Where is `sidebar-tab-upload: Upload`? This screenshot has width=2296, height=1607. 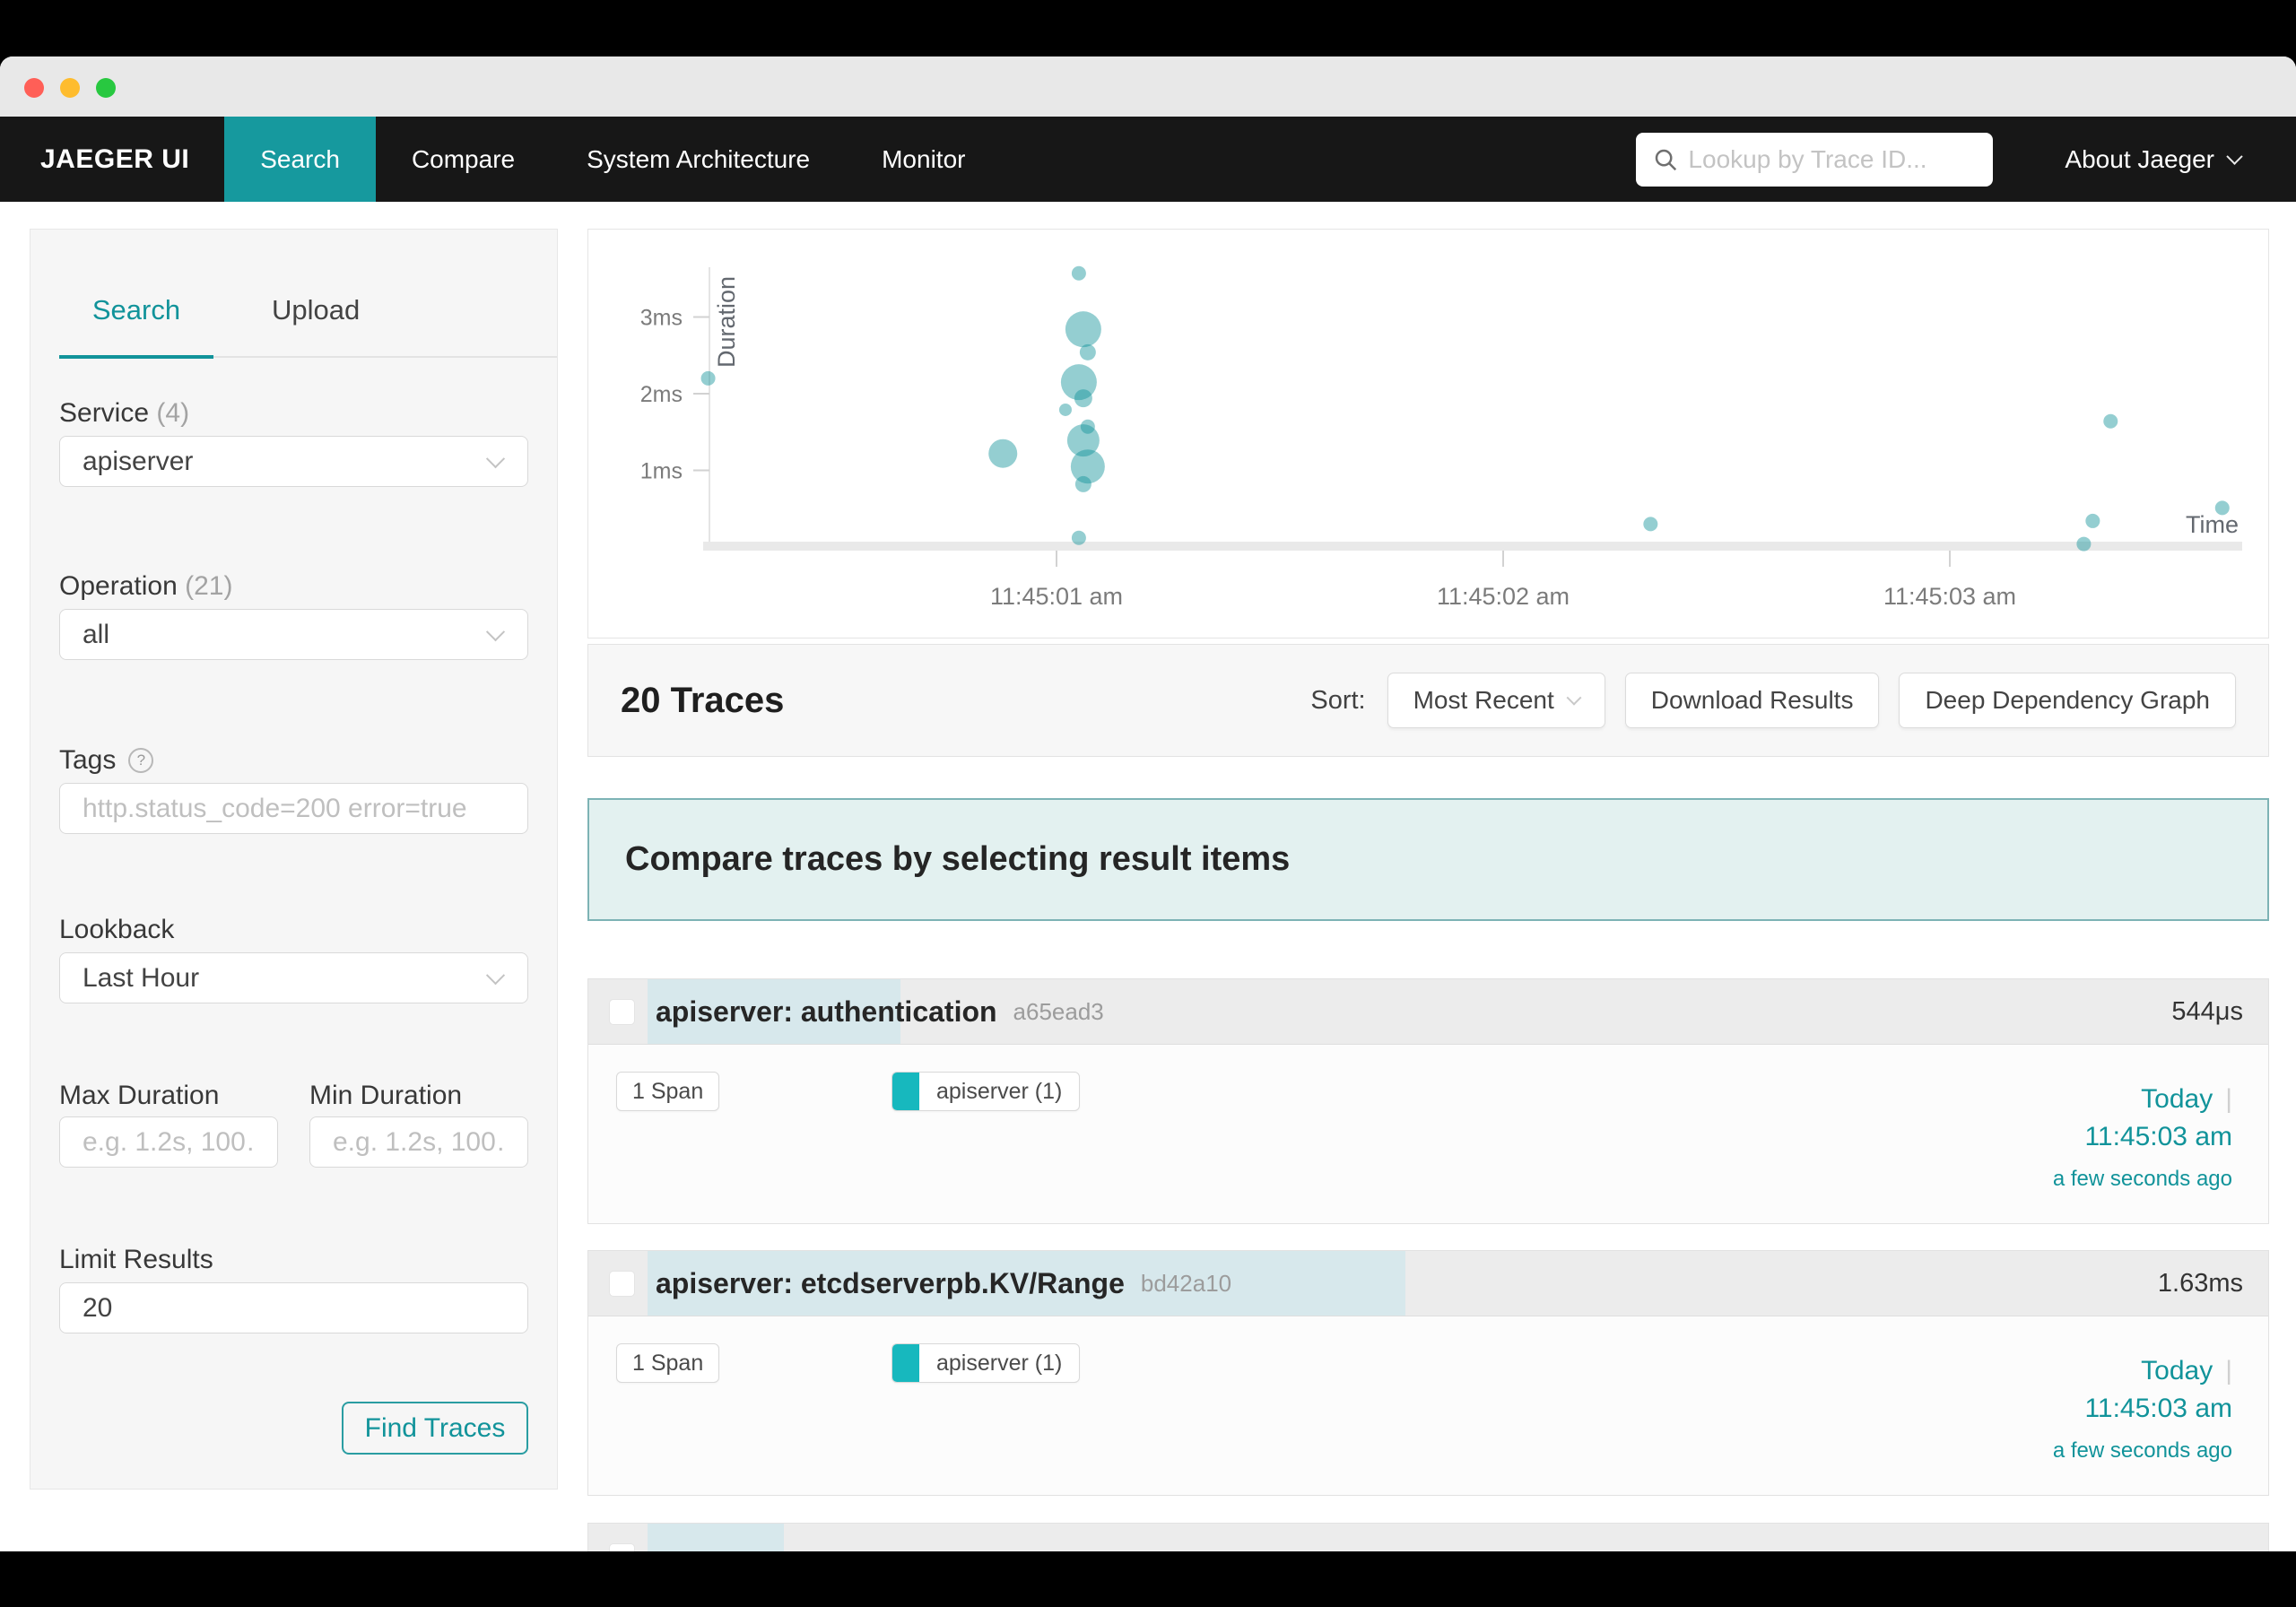
sidebar-tab-upload: Upload is located at coordinates (316, 310).